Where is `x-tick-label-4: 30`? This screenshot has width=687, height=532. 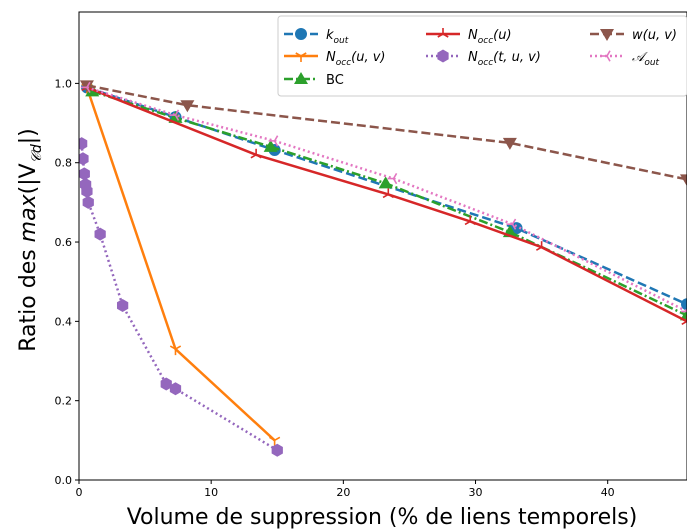
x-tick-label-4: 30 is located at coordinates (476, 492).